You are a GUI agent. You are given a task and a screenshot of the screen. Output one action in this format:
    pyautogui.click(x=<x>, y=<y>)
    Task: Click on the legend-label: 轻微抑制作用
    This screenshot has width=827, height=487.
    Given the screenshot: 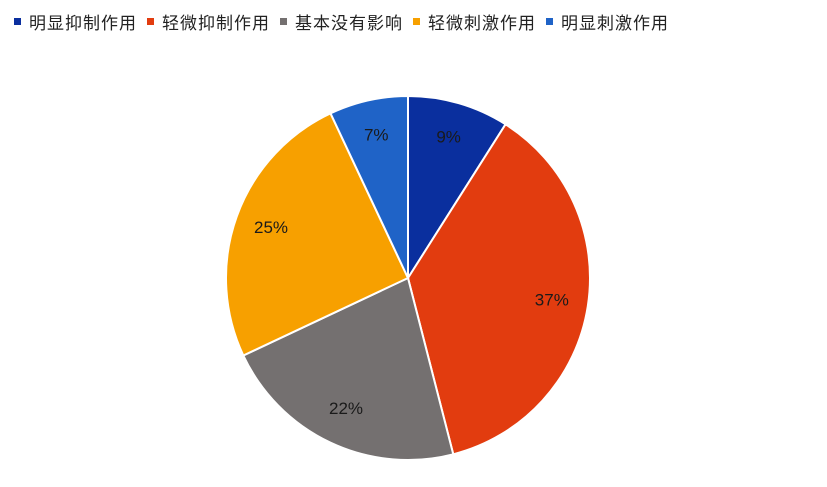 What is the action you would take?
    pyautogui.click(x=216, y=24)
    